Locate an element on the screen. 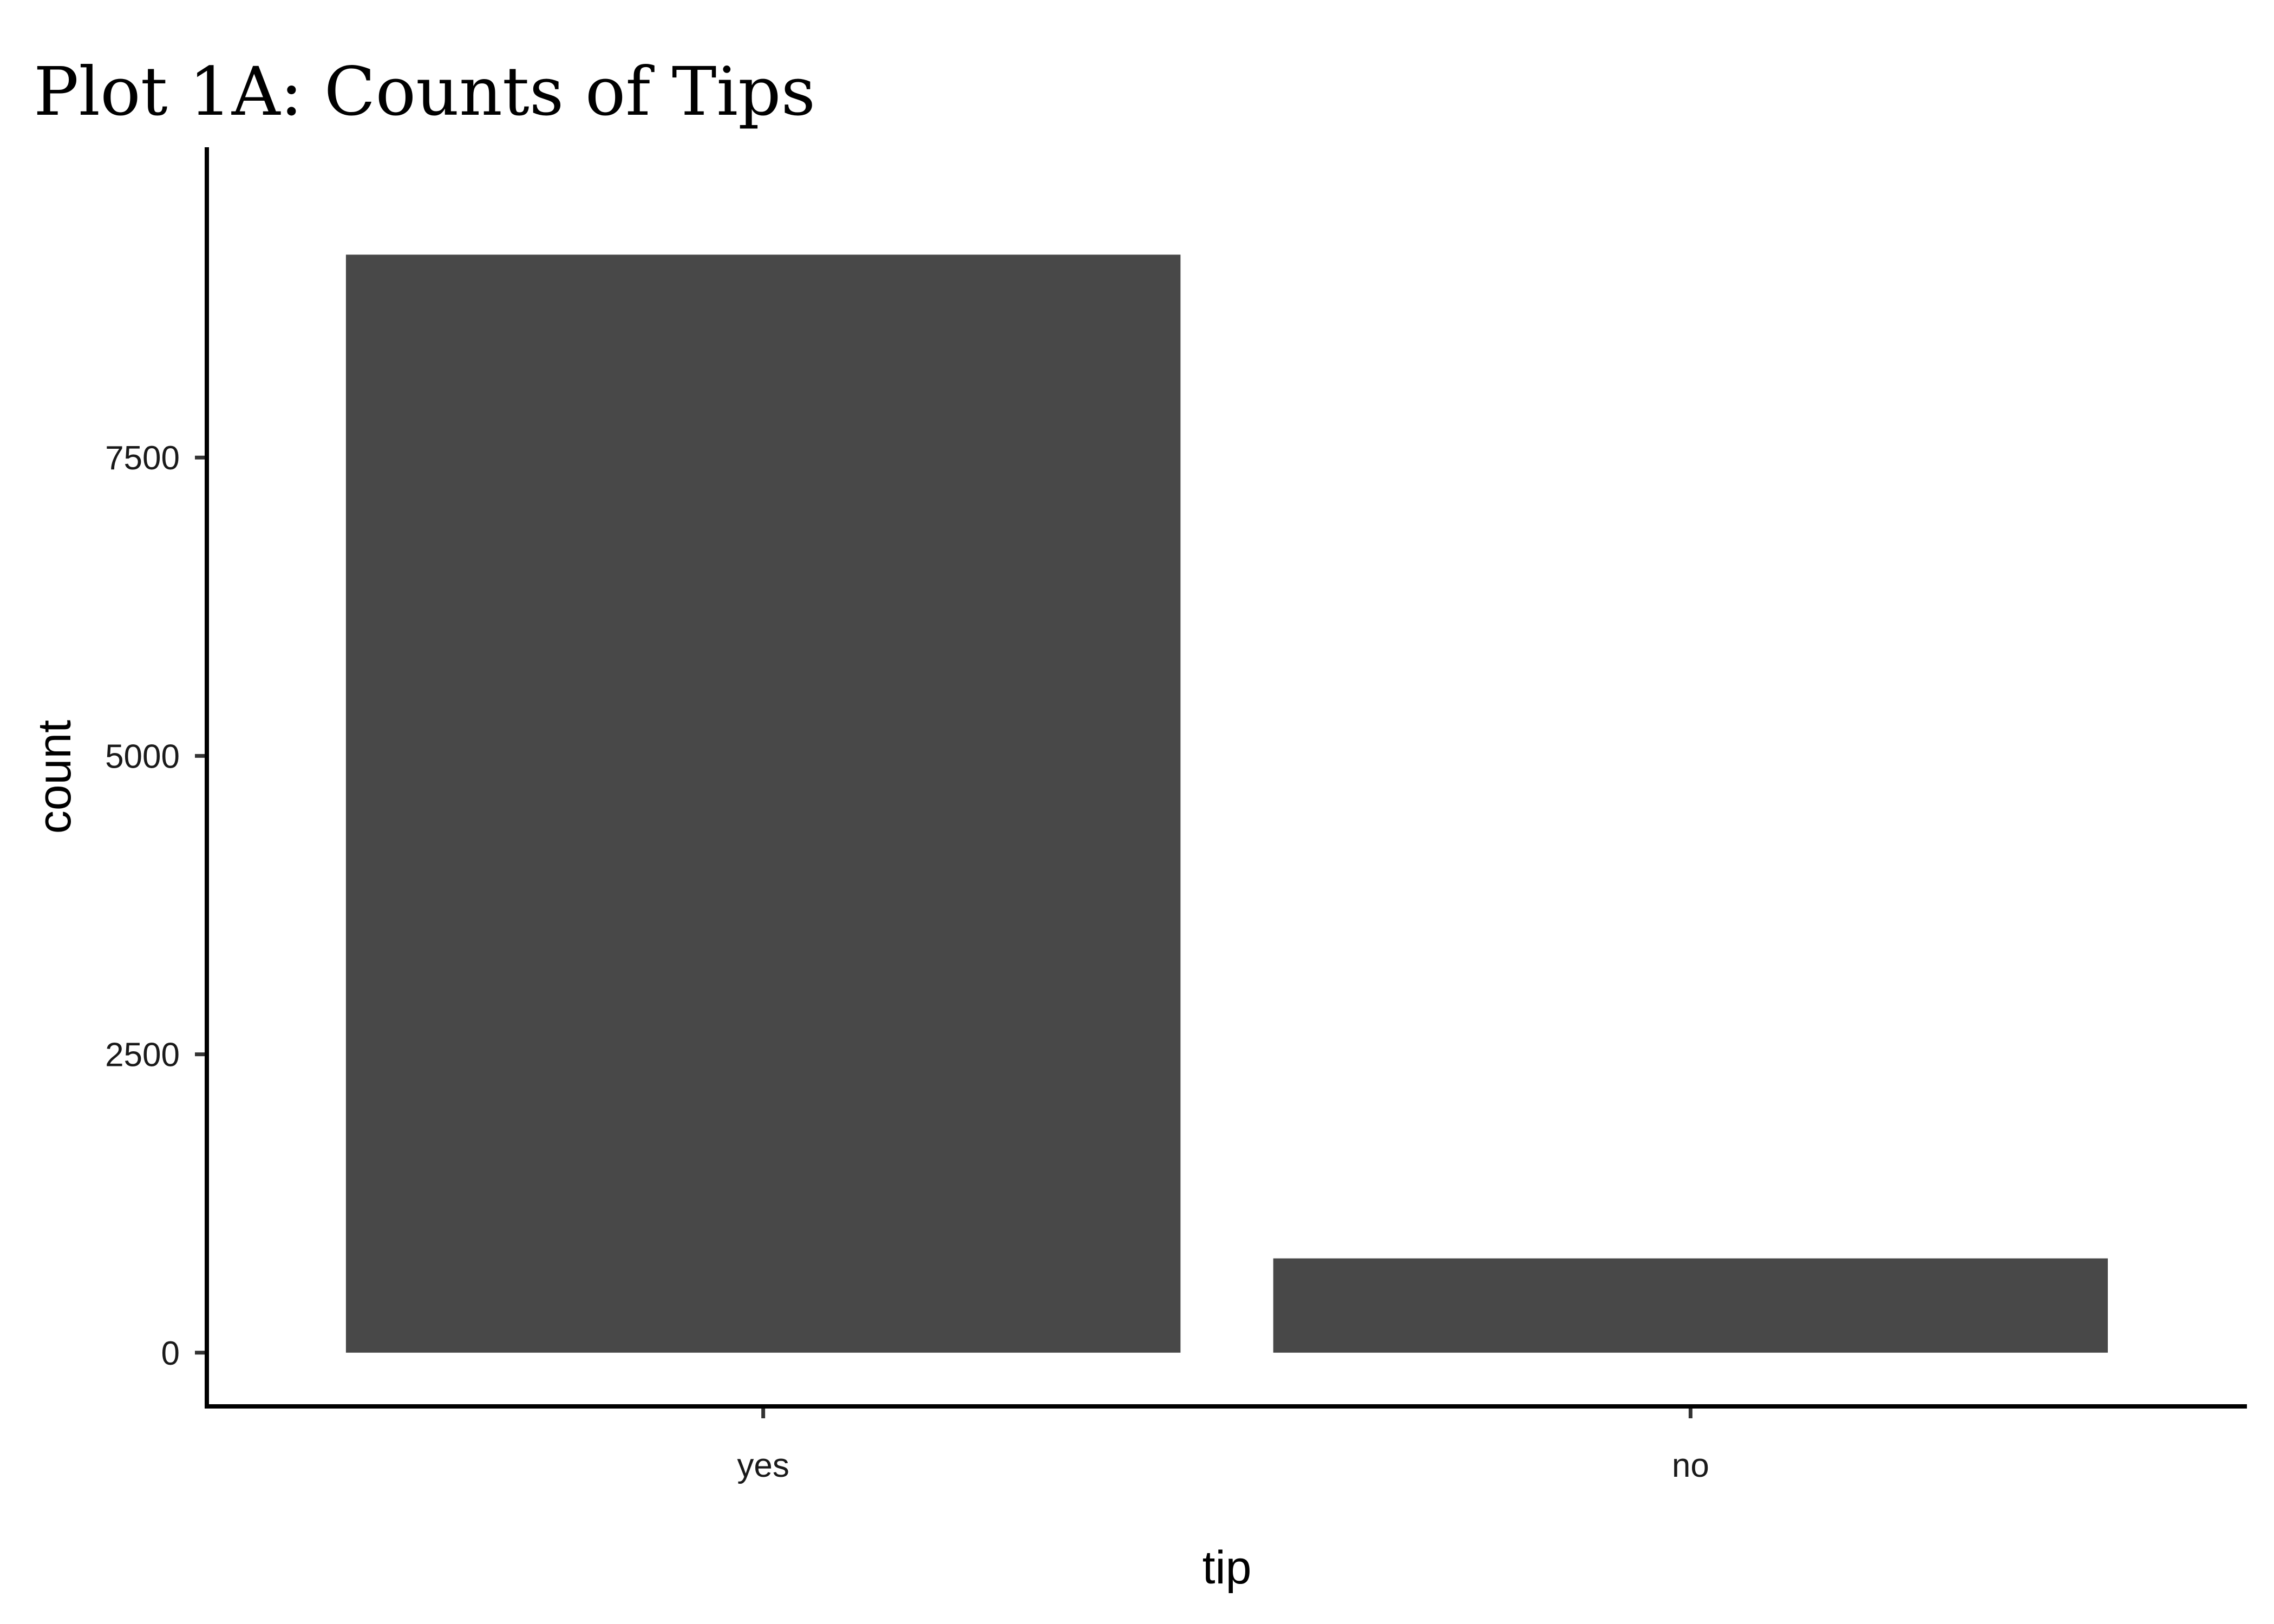 This screenshot has width=2274, height=1624. y-tick-label: 7500 is located at coordinates (143, 458).